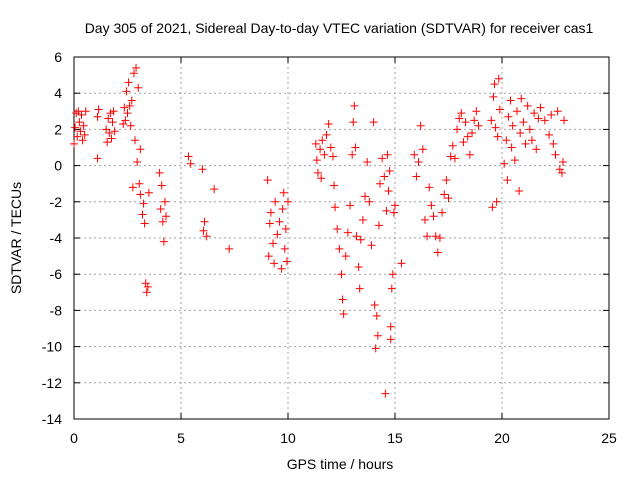 The height and width of the screenshot is (480, 640). Describe the element at coordinates (58, 93) in the screenshot. I see `y-tick-label: 4` at that location.